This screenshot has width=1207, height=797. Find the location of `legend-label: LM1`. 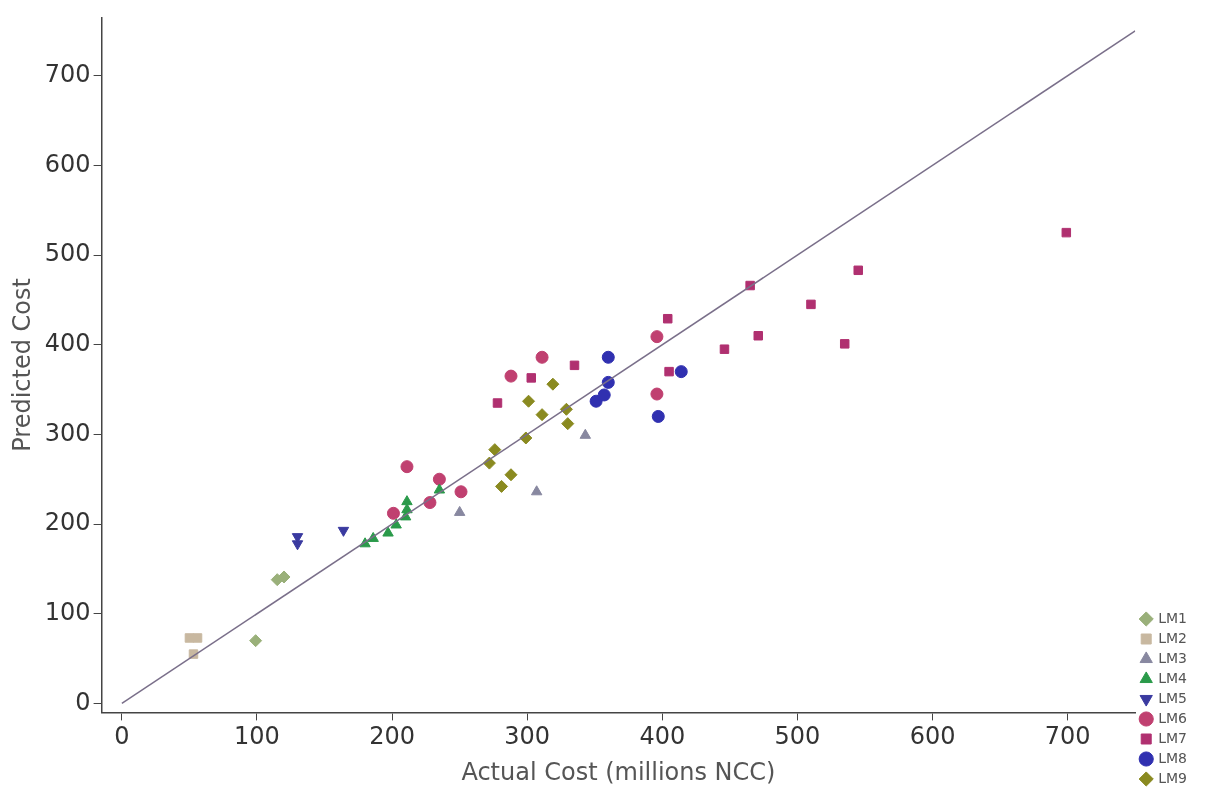

legend-label: LM1 is located at coordinates (1173, 617).